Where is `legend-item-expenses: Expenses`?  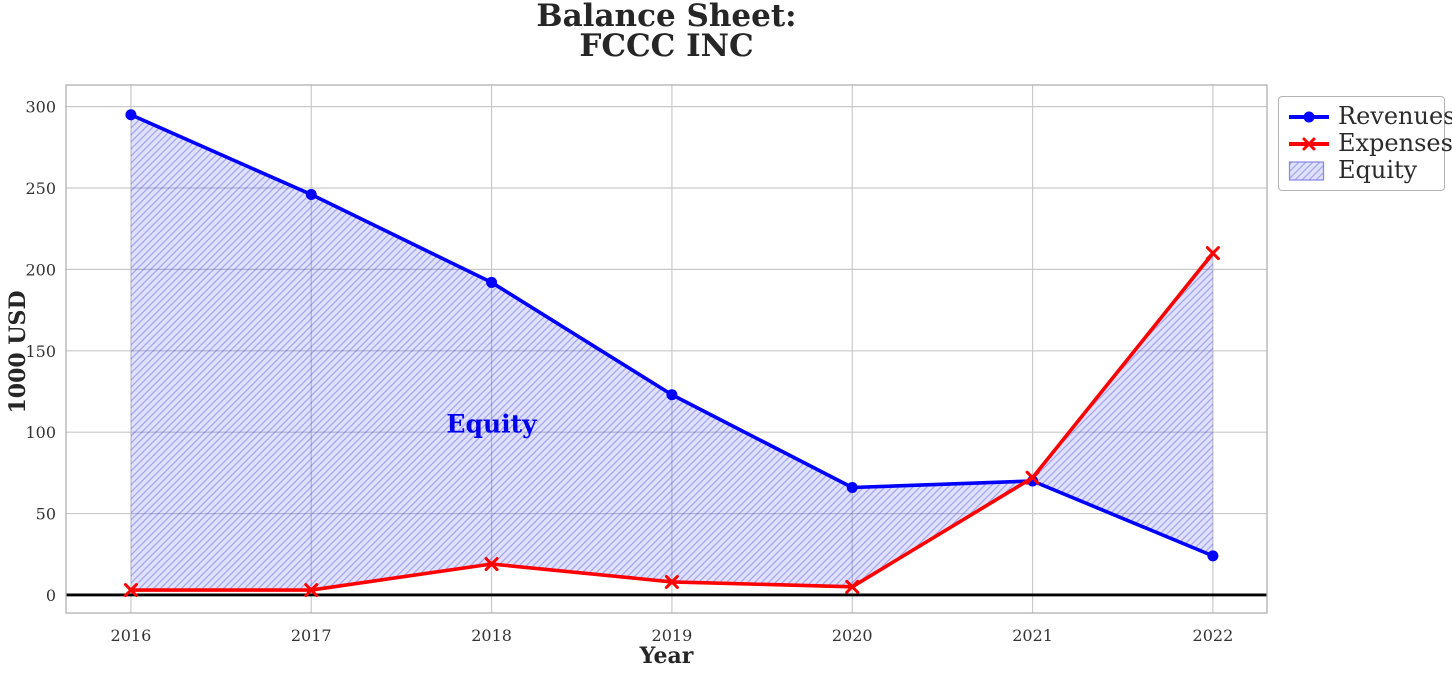 legend-item-expenses: Expenses is located at coordinates (1370, 143).